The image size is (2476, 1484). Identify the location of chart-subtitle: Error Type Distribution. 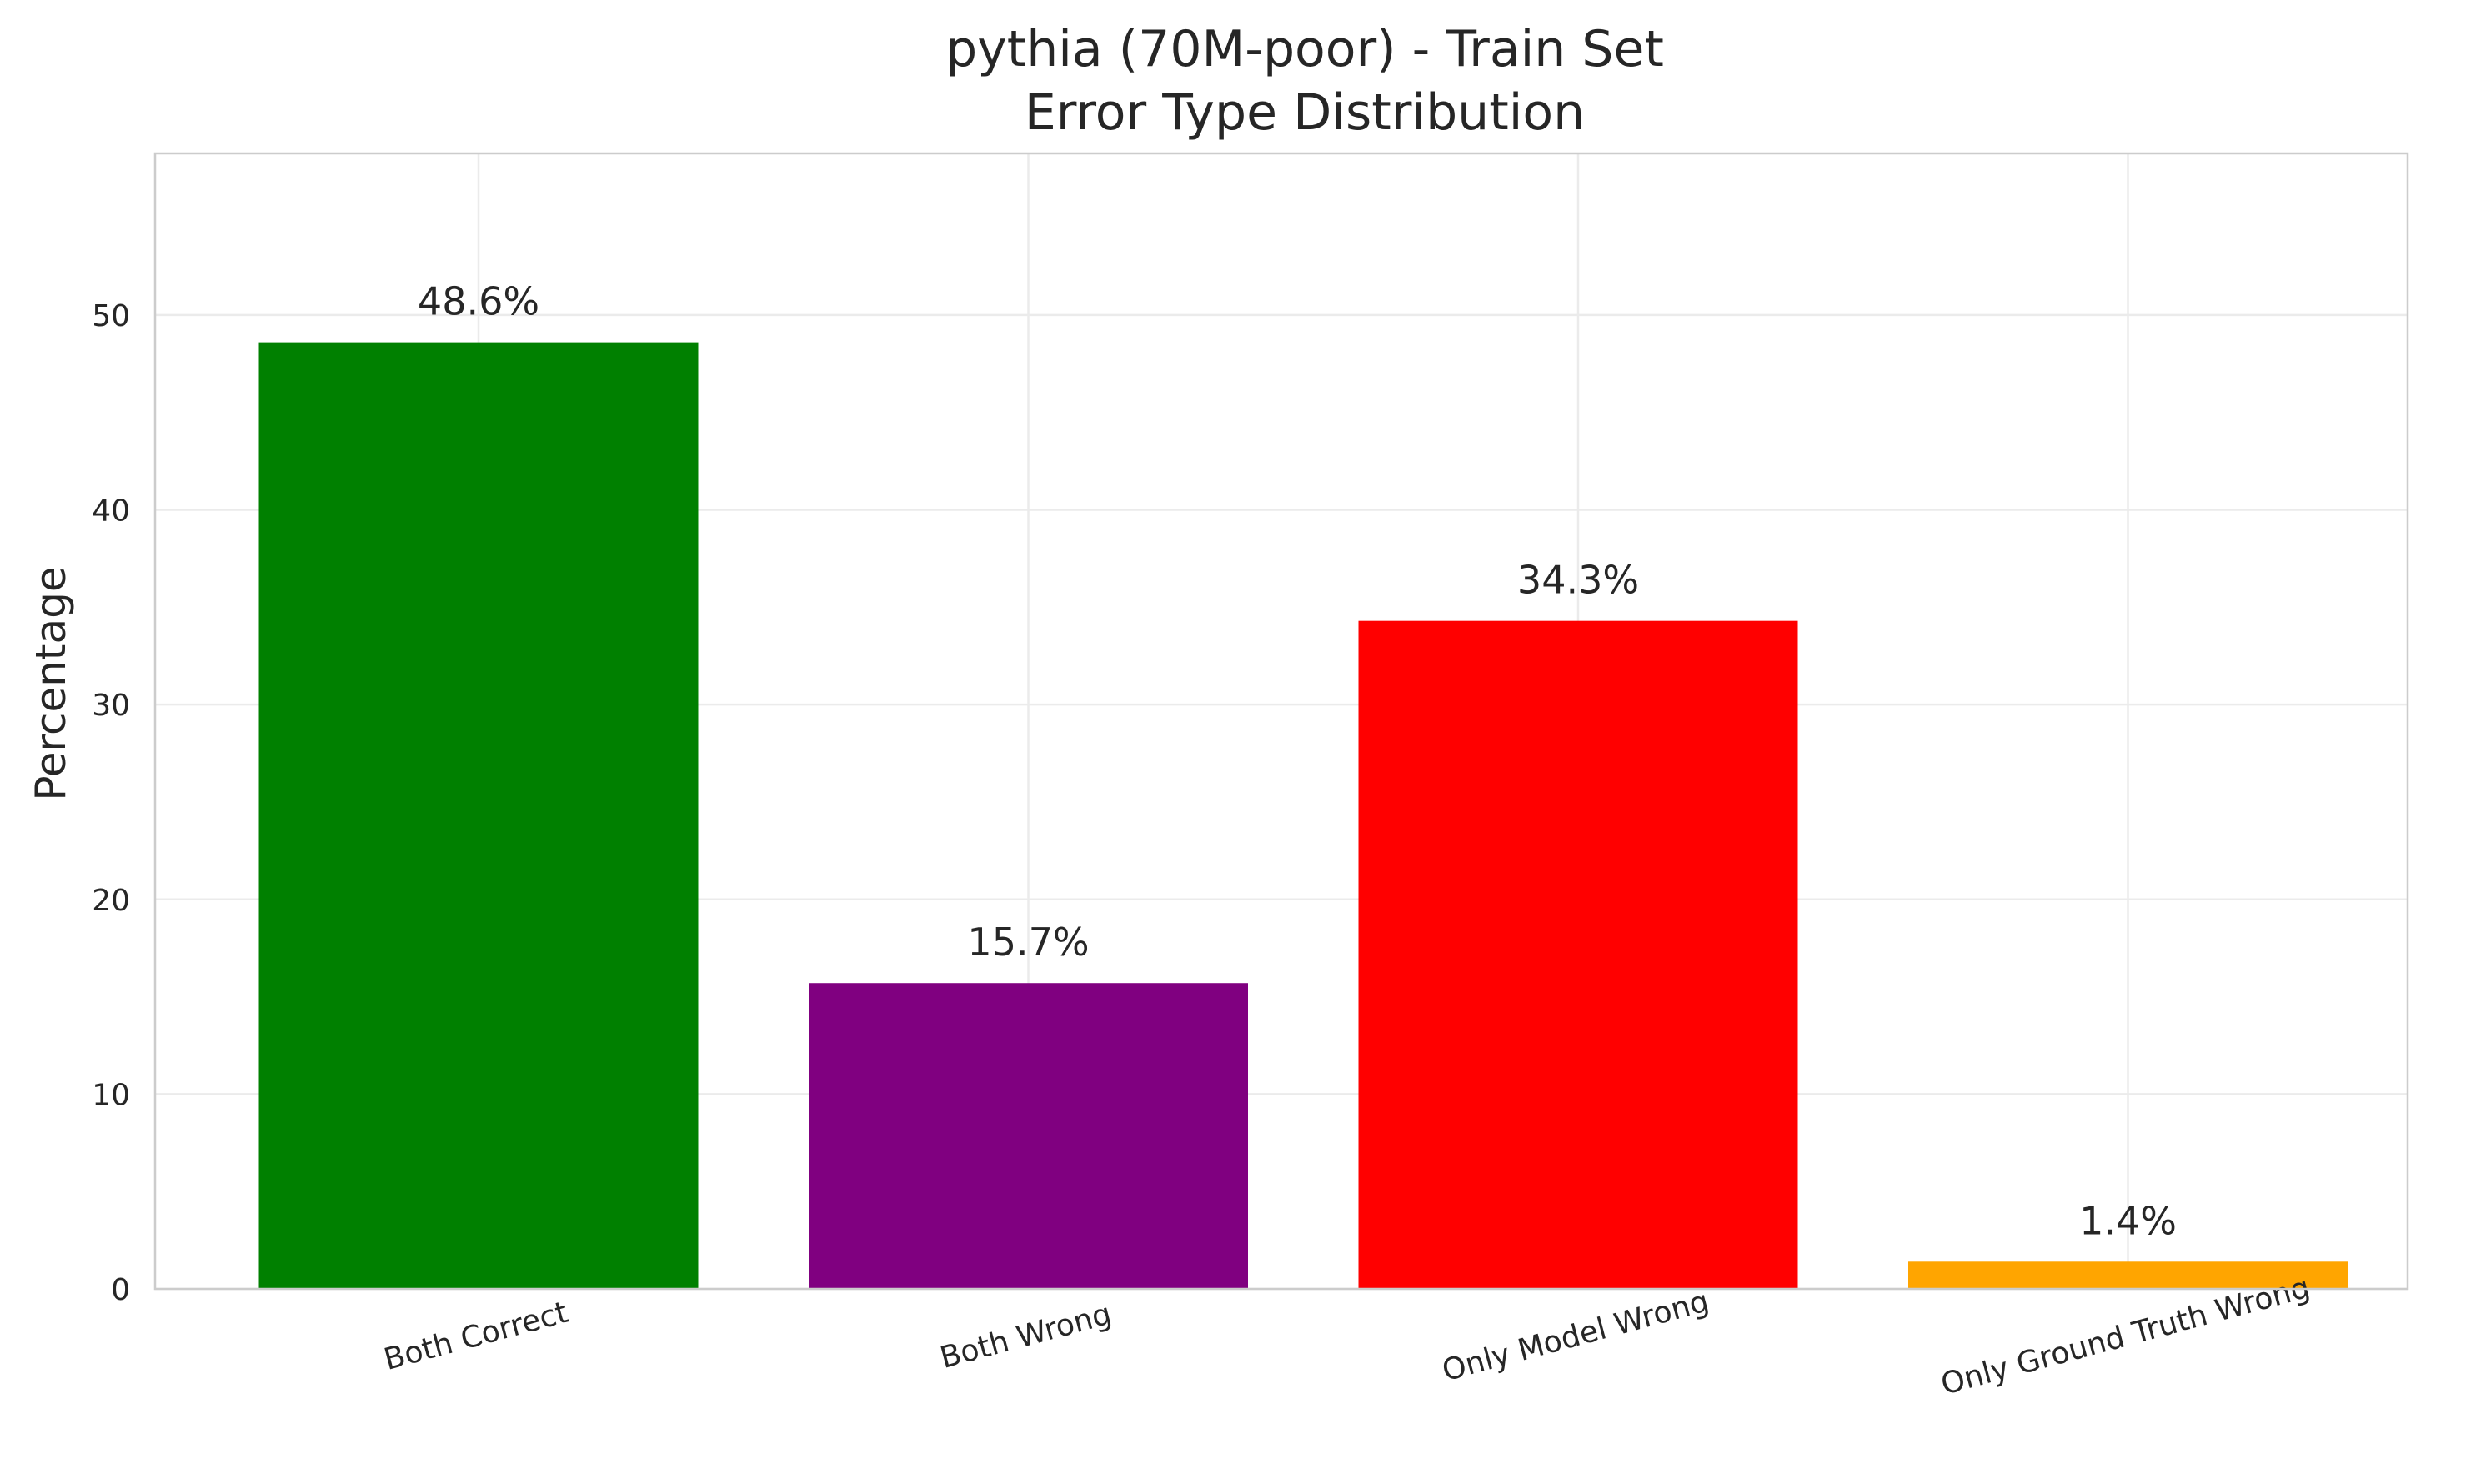
(1305, 112).